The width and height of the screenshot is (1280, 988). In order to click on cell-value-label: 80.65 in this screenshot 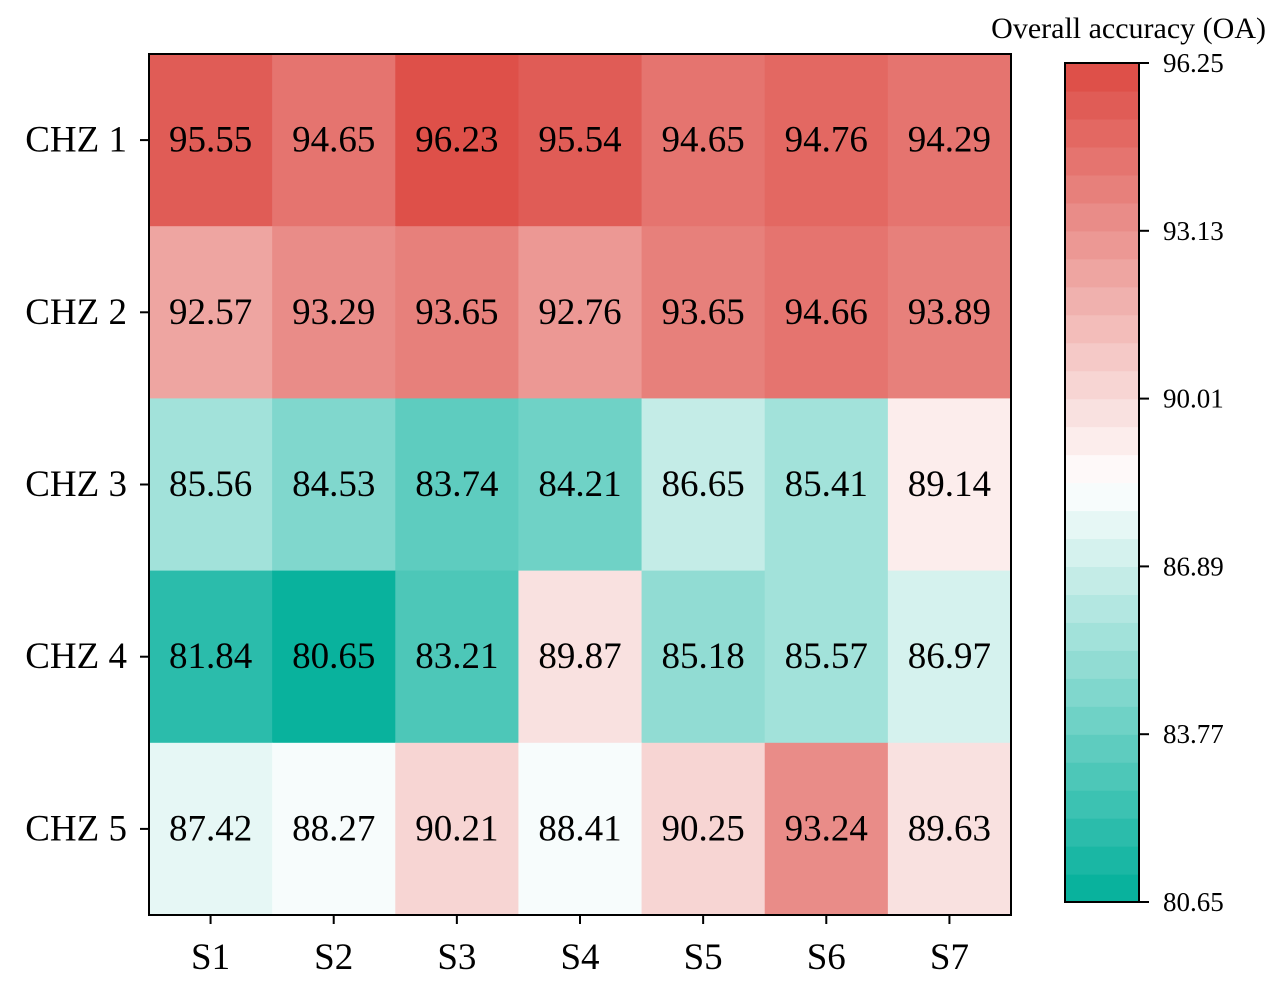, I will do `click(333, 656)`.